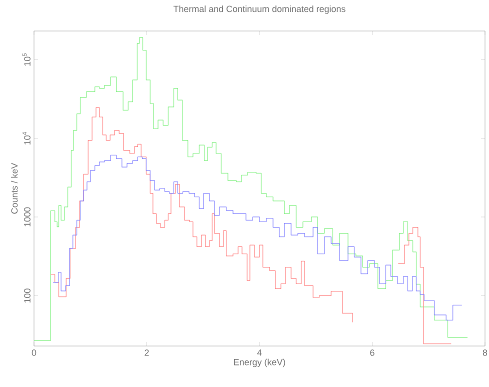 Image resolution: width=489 pixels, height=387 pixels. What do you see at coordinates (485, 353) in the screenshot?
I see `x-tick-label: 8` at bounding box center [485, 353].